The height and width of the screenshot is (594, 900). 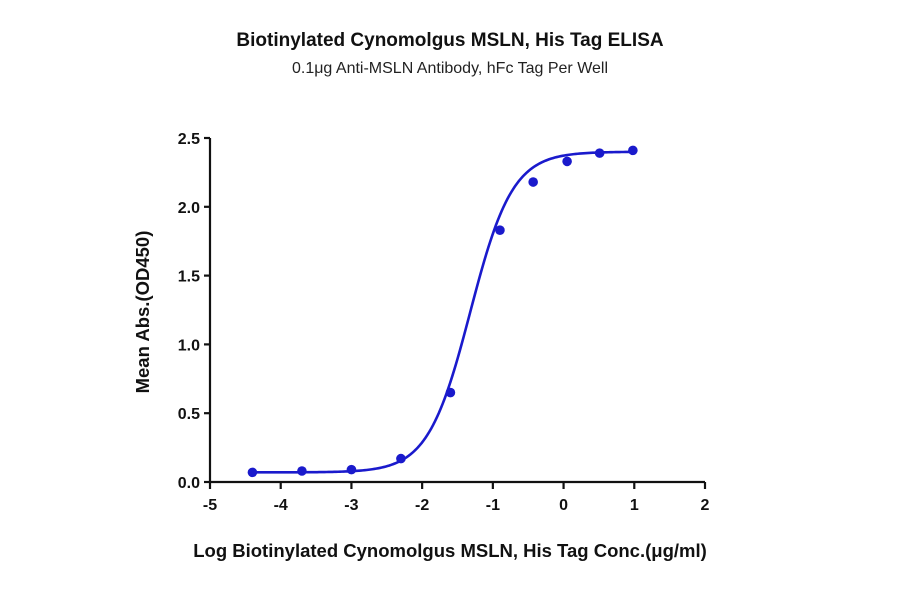 What do you see at coordinates (210, 505) in the screenshot?
I see `x-tick-label: -5` at bounding box center [210, 505].